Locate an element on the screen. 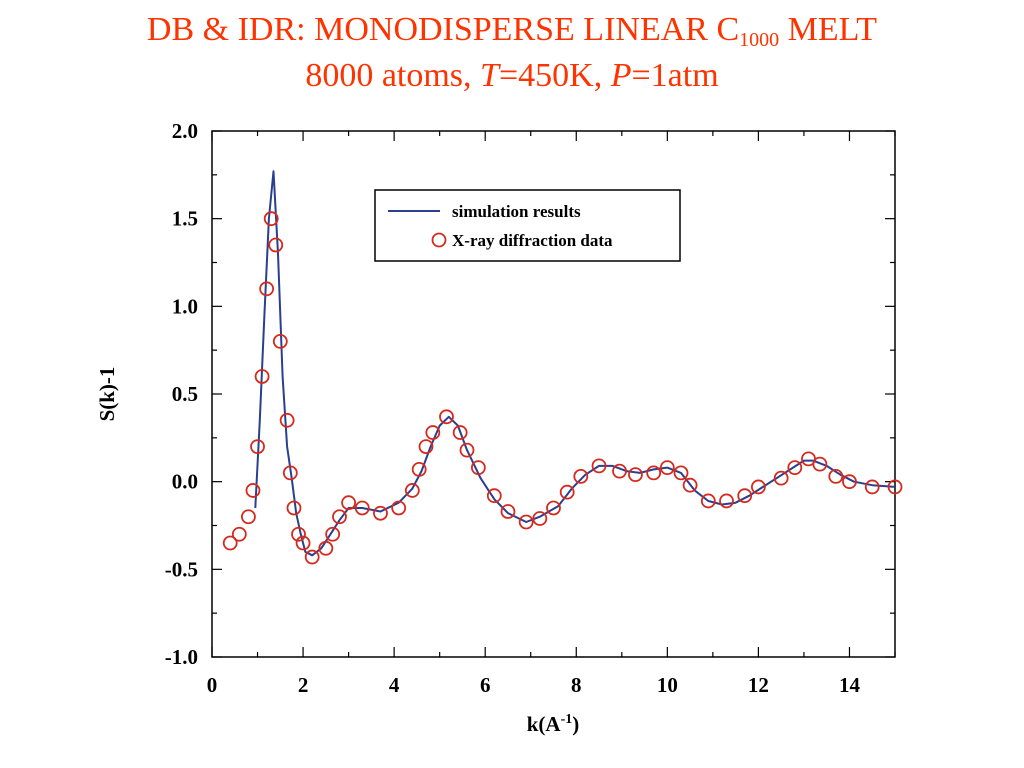  legend-box is located at coordinates (527, 225).